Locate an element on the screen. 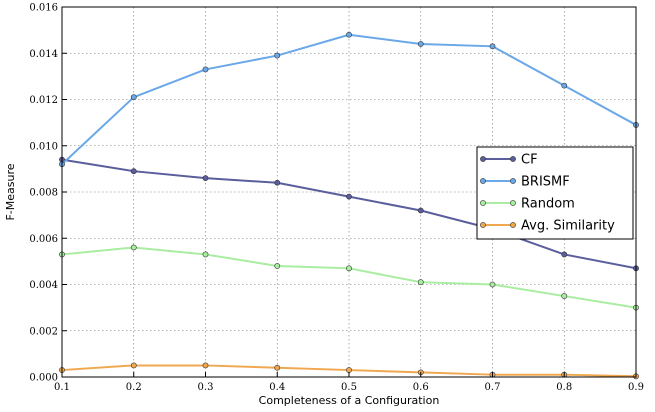 The height and width of the screenshot is (412, 655). x-tick-label: 0.7 is located at coordinates (493, 387).